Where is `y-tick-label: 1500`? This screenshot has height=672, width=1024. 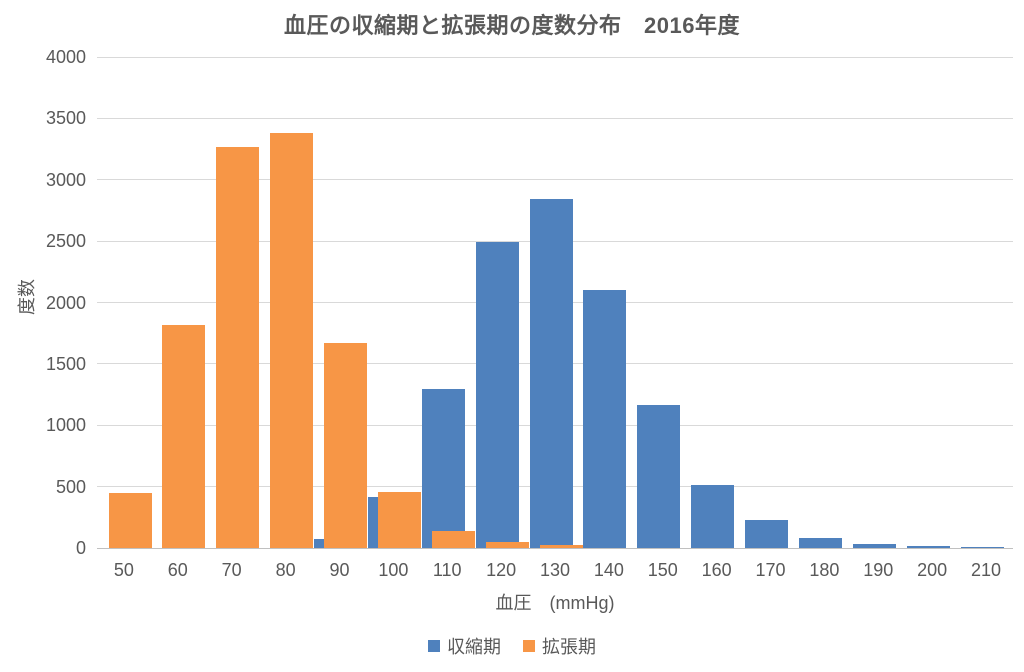 y-tick-label: 1500 is located at coordinates (65, 363).